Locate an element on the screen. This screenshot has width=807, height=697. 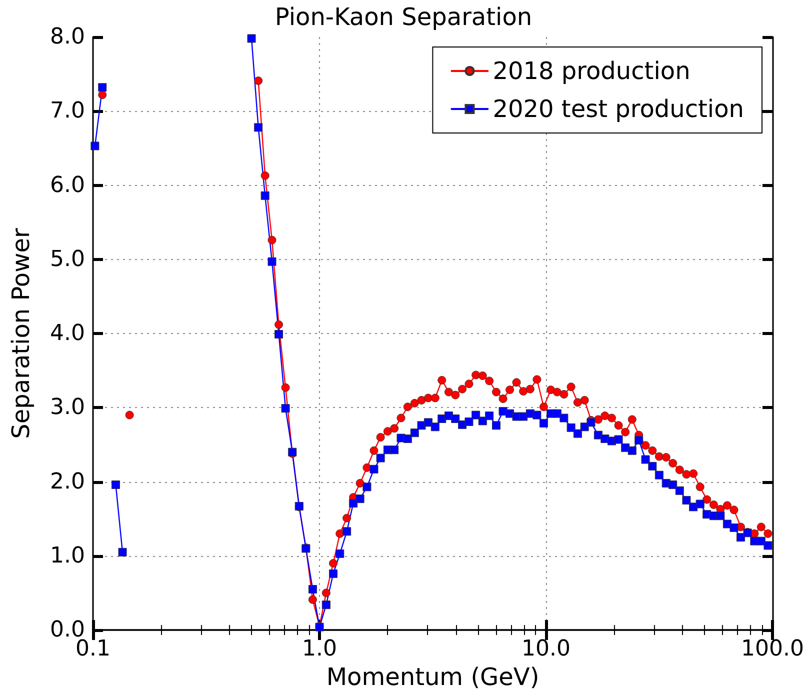
x-tick-label: 100.0 is located at coordinates (772, 649).